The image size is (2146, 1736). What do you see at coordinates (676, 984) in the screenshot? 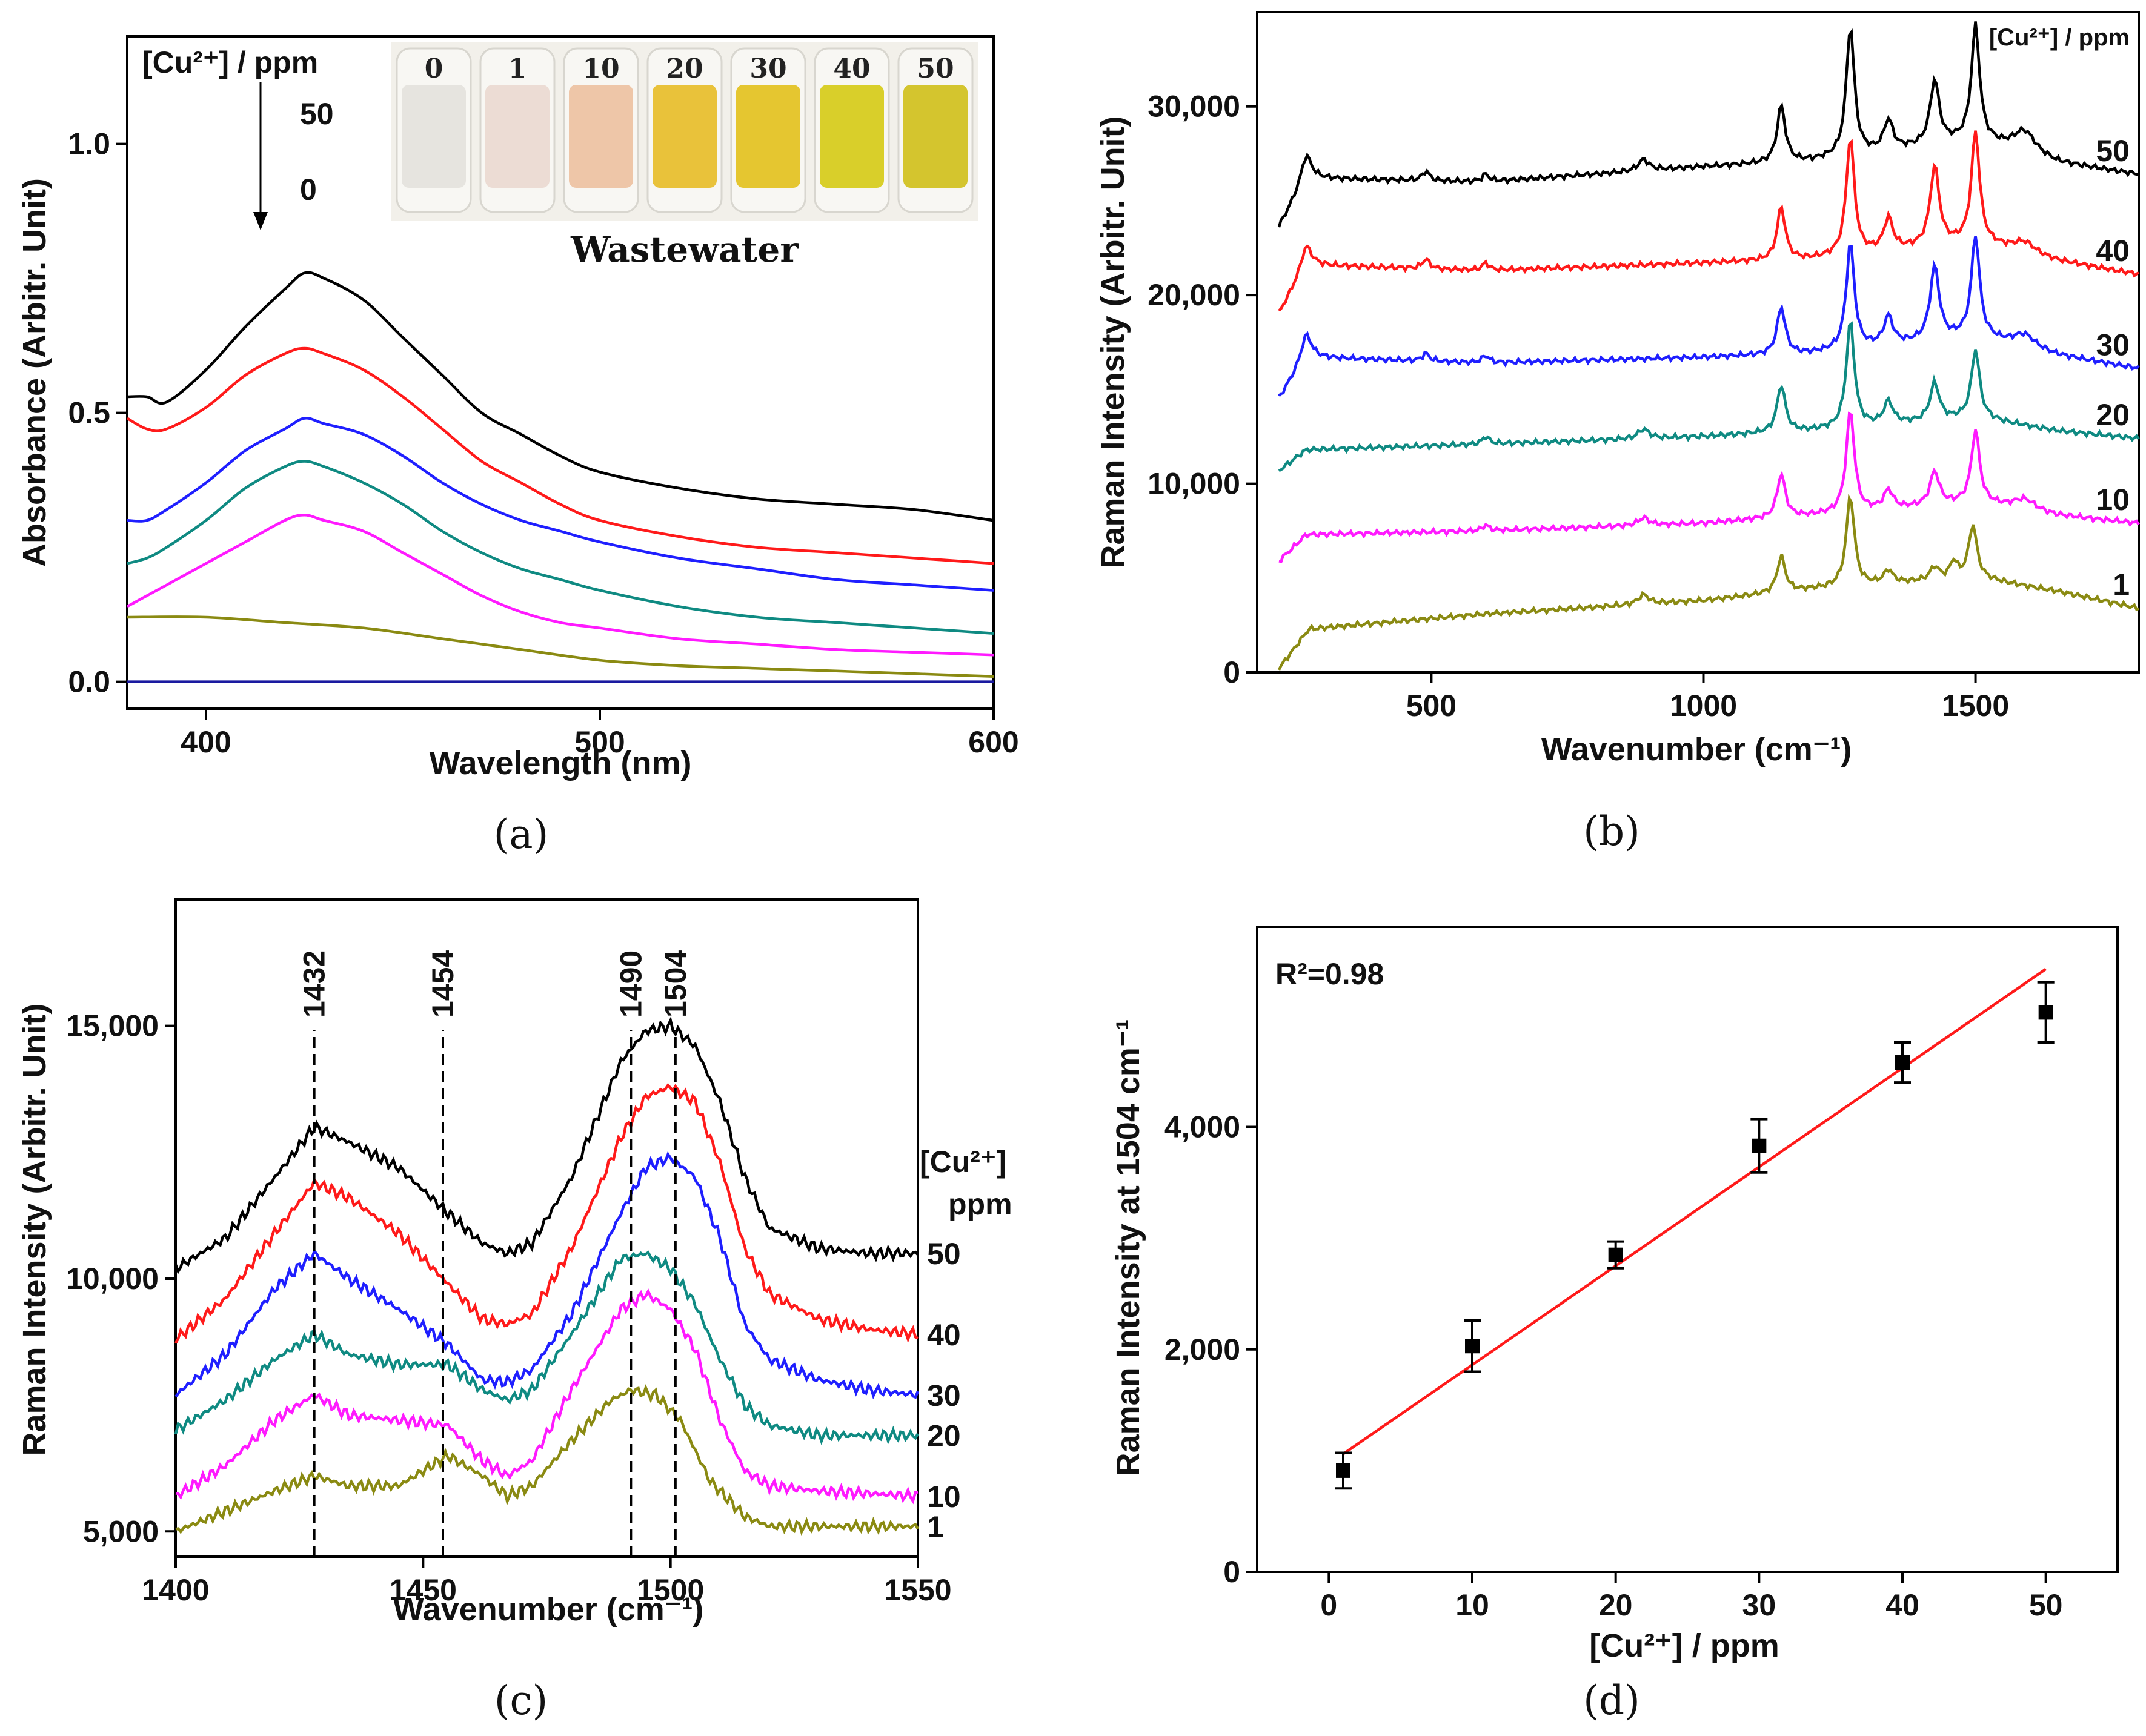
I see `marker-label: 1504` at bounding box center [676, 984].